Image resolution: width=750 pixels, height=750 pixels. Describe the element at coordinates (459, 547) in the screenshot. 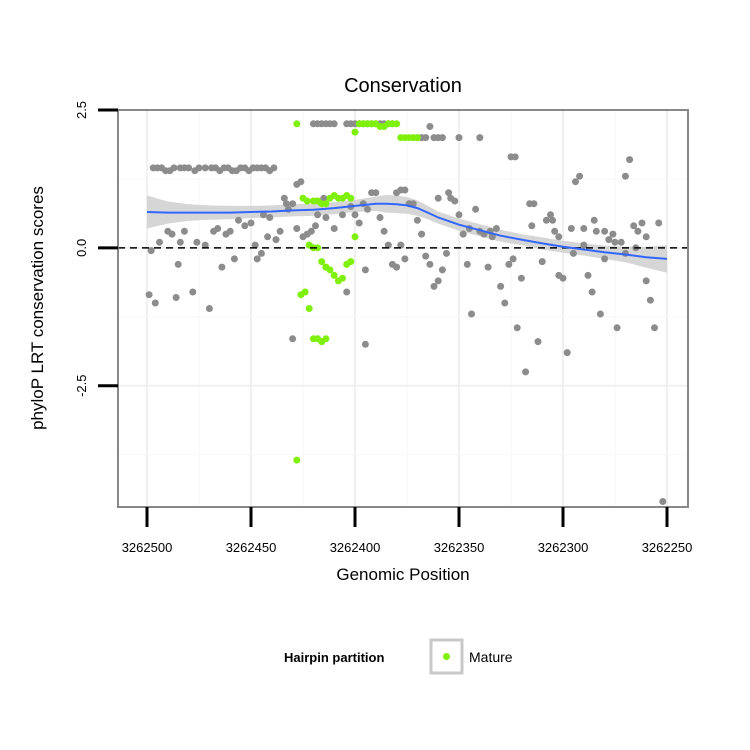

I see `x-tick-label: 3262350` at that location.